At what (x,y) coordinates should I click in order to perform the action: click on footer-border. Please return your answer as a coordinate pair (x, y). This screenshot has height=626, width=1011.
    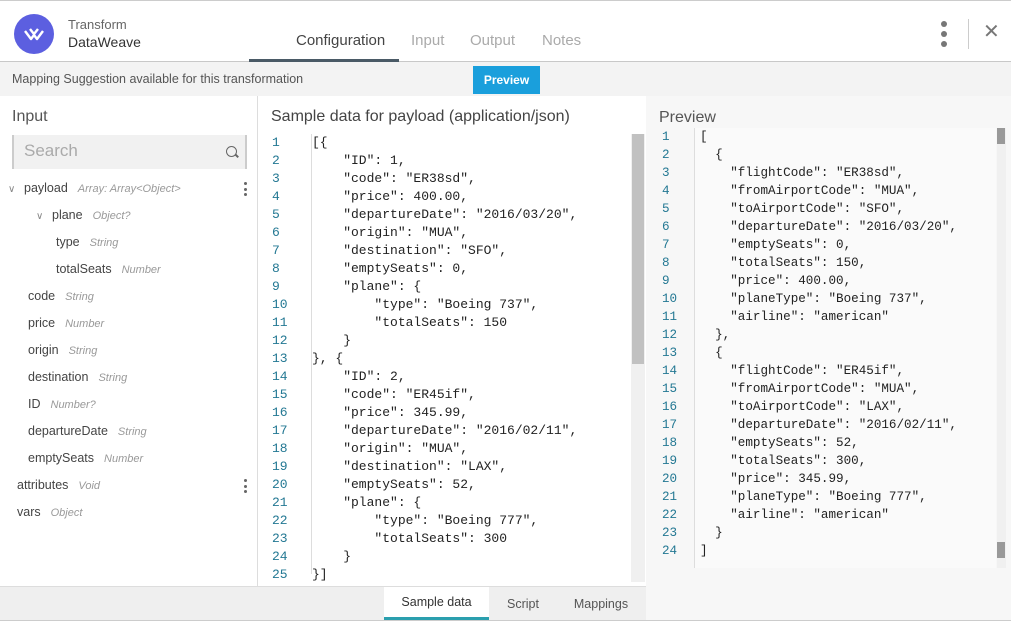
    Looking at the image, I should click on (505, 623).